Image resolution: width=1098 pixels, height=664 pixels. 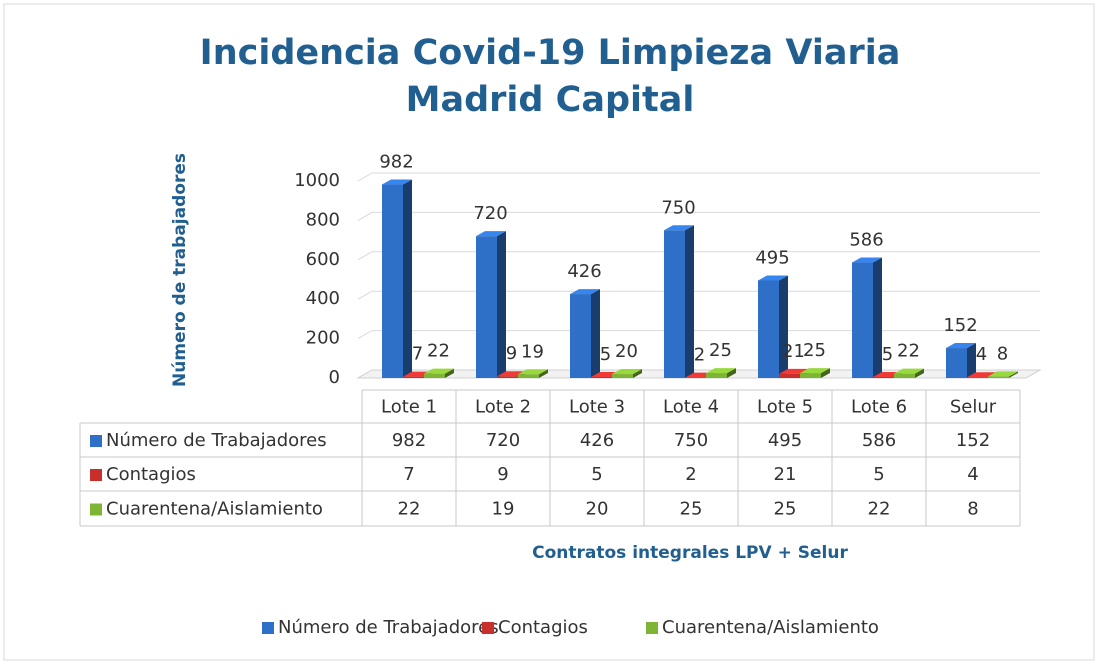 What do you see at coordinates (1002, 353) in the screenshot?
I see `data-label: 8` at bounding box center [1002, 353].